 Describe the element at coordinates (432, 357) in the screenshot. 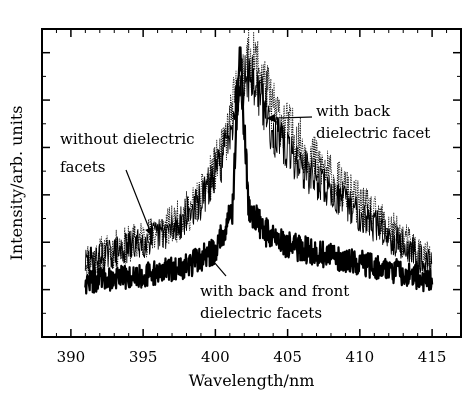

I see `x-tick-label-415: 415` at that location.